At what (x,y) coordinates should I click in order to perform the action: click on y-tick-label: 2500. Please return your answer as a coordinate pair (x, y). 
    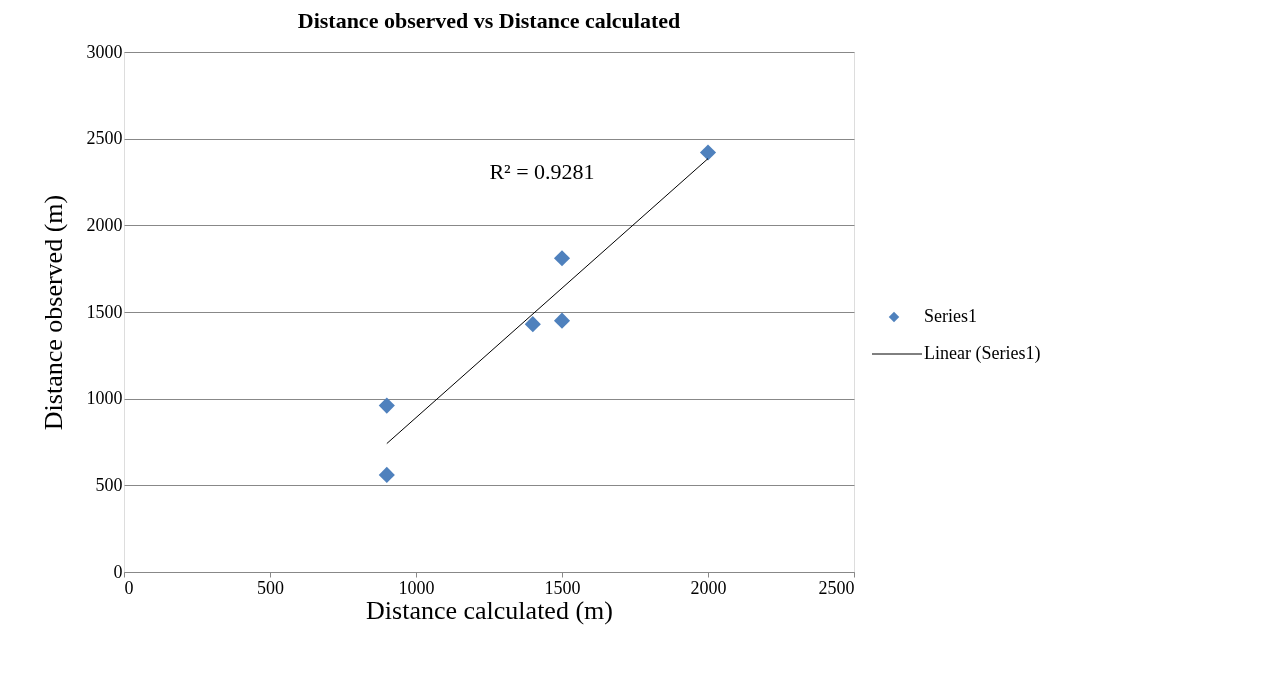
    Looking at the image, I should click on (104, 138).